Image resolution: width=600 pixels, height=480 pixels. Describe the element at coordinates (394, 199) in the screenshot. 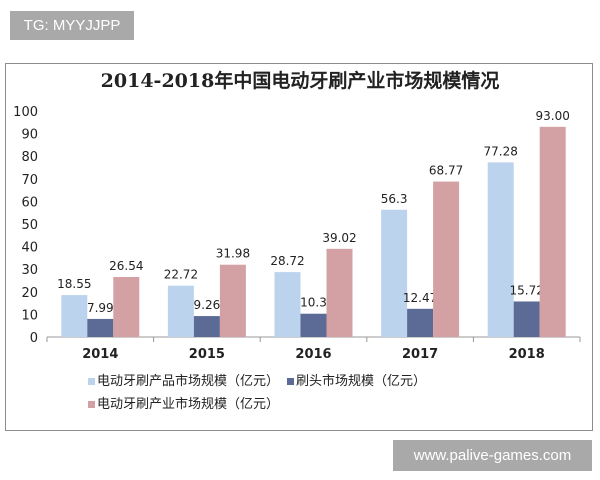

I see `data-label: 56.3` at that location.